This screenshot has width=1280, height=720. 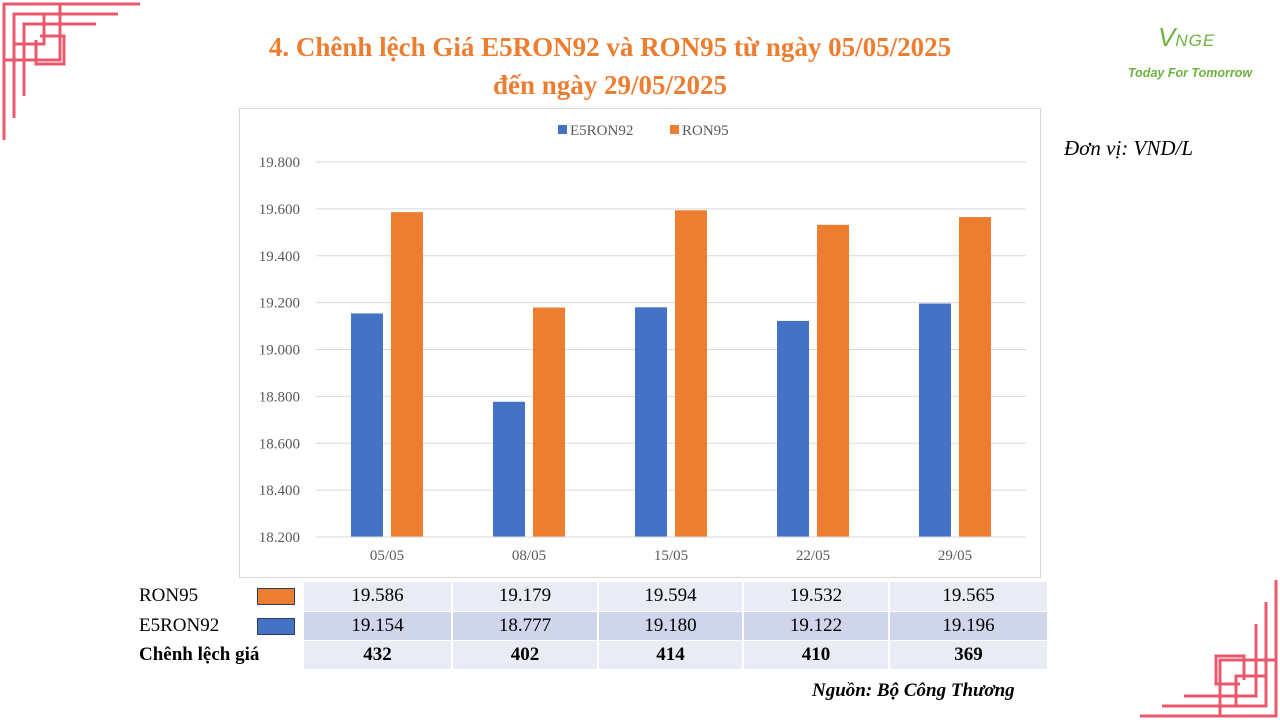 I want to click on y-tick-label: 18.400, so click(x=279, y=491).